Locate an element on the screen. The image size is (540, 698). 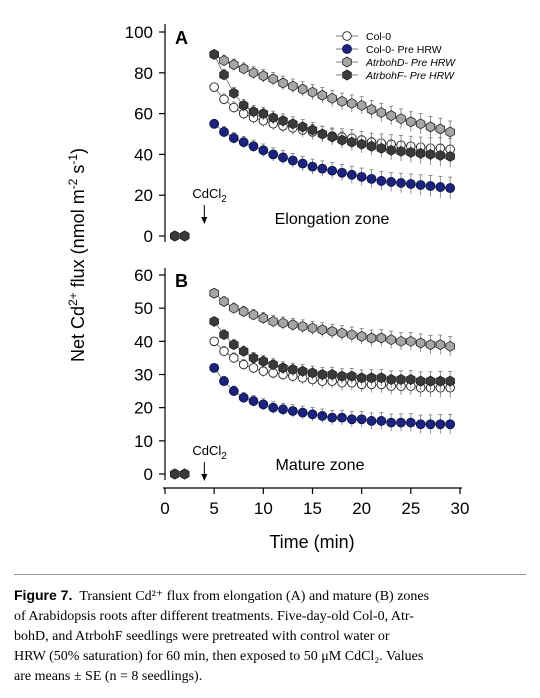
y-label-superscript: -1 is located at coordinates (73, 159).